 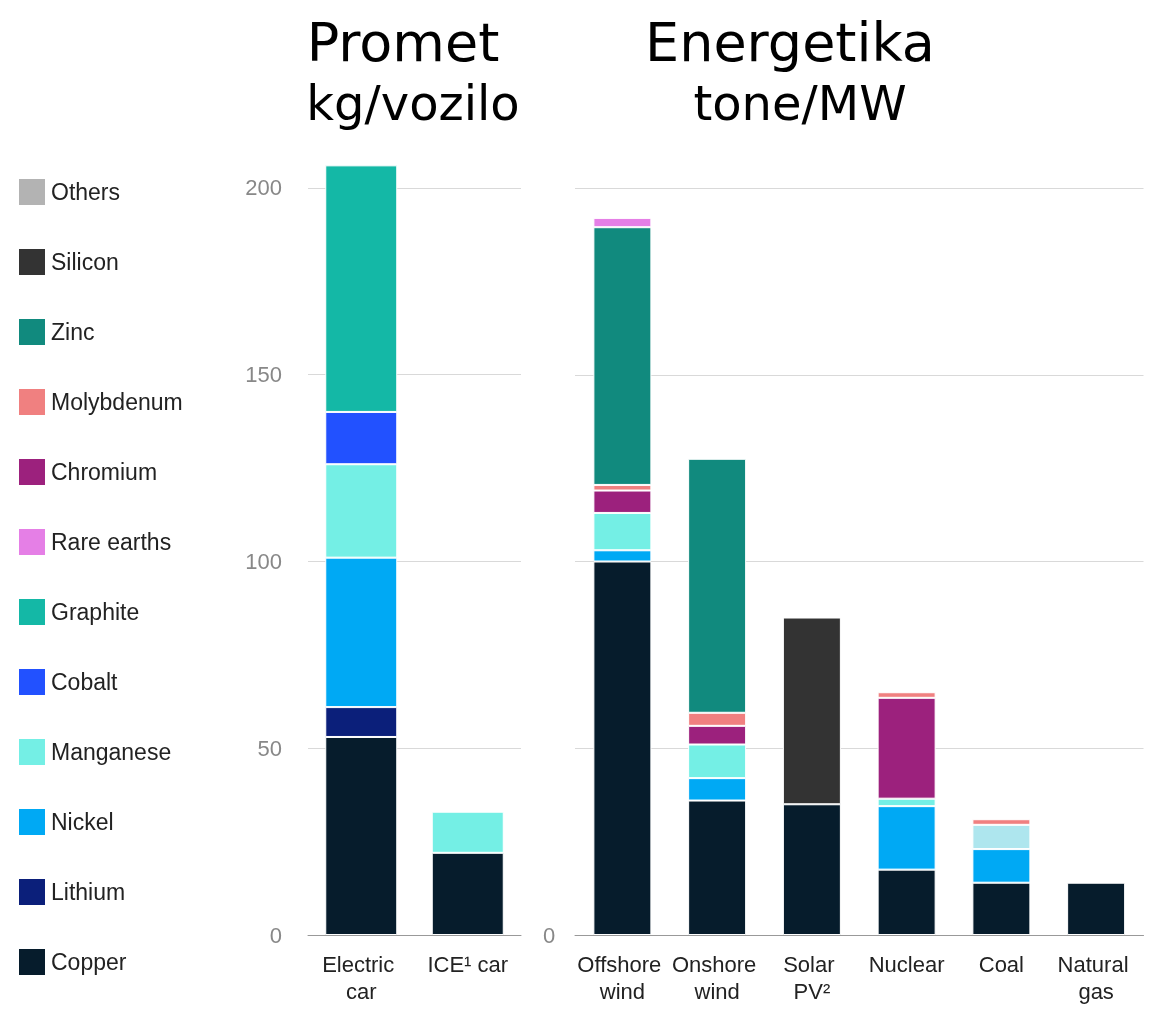 What do you see at coordinates (549, 935) in the screenshot?
I see `text: 0` at bounding box center [549, 935].